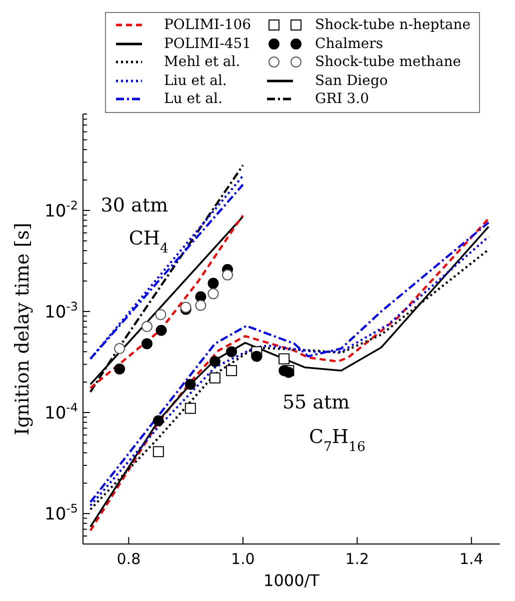 The width and height of the screenshot is (515, 601). What do you see at coordinates (61, 513) in the screenshot?
I see `y-tick-label: 10$^{-5}$` at bounding box center [61, 513].